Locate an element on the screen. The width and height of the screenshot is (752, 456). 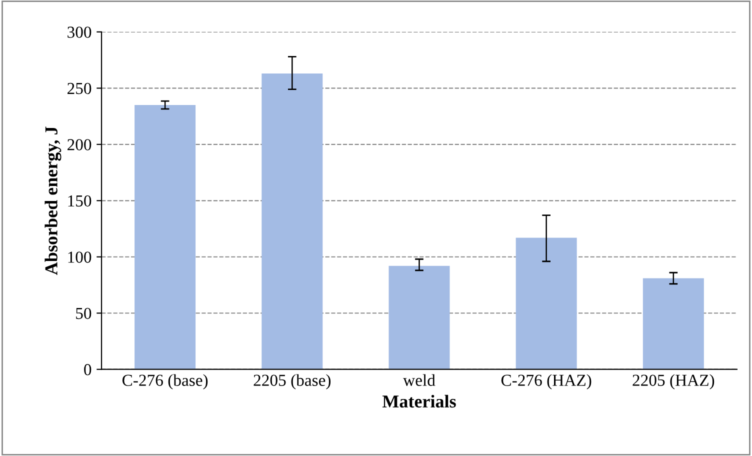
x-tick-label: 2205 (HAZ) is located at coordinates (673, 382).